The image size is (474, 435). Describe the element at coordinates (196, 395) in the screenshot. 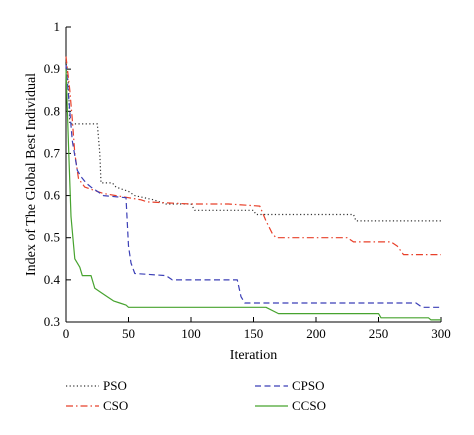

I see `legend: PSO CSO CPSO CCSO` at that location.